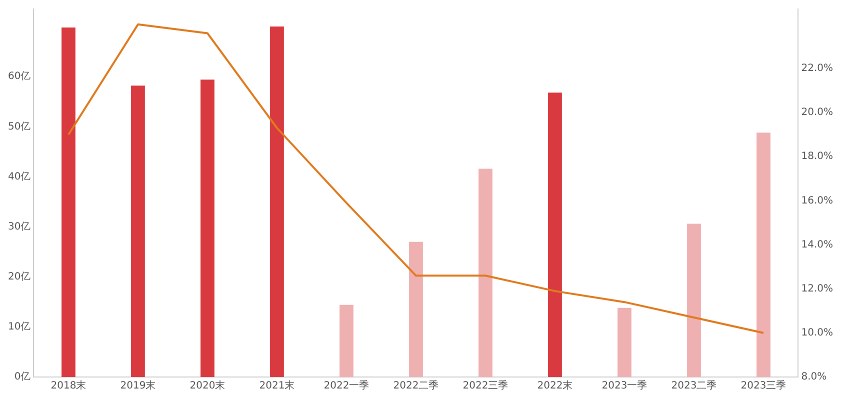 This screenshot has height=400, width=846. Describe the element at coordinates (817, 288) in the screenshot. I see `y2-tick-label: 12.0%` at that location.